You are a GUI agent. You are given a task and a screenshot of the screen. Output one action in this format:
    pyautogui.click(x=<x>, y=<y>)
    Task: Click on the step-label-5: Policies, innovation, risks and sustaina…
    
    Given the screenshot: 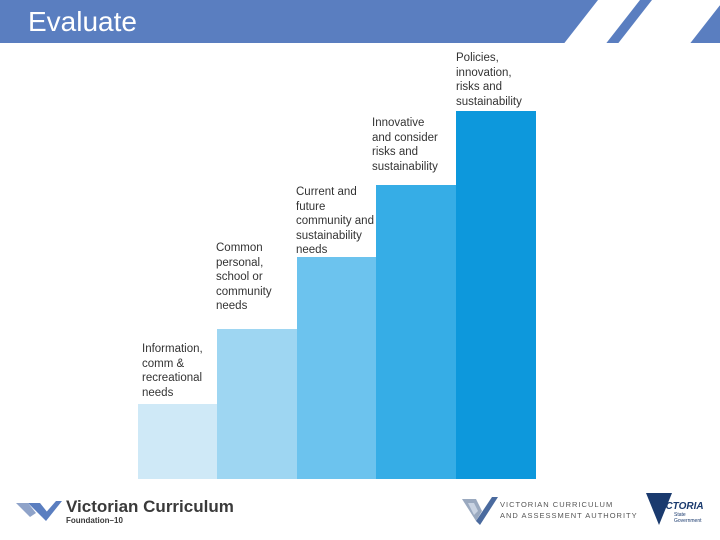 What is the action you would take?
    pyautogui.click(x=489, y=80)
    